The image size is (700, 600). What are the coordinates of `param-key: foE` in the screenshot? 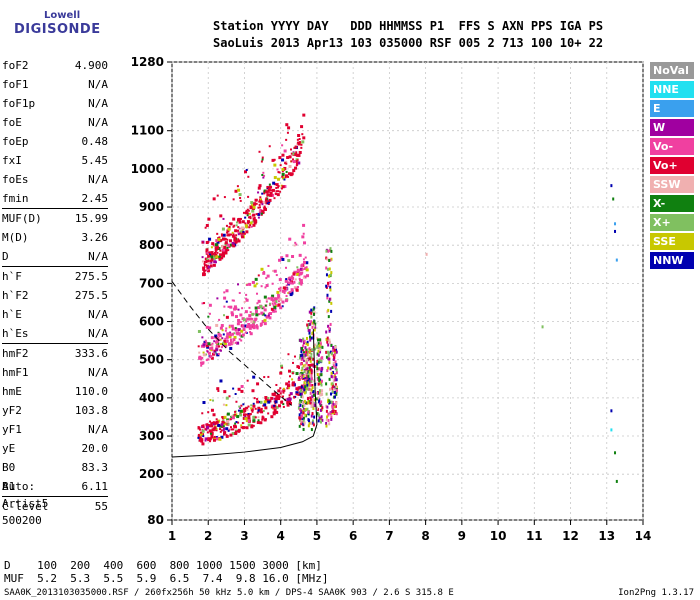 It's located at (12, 122).